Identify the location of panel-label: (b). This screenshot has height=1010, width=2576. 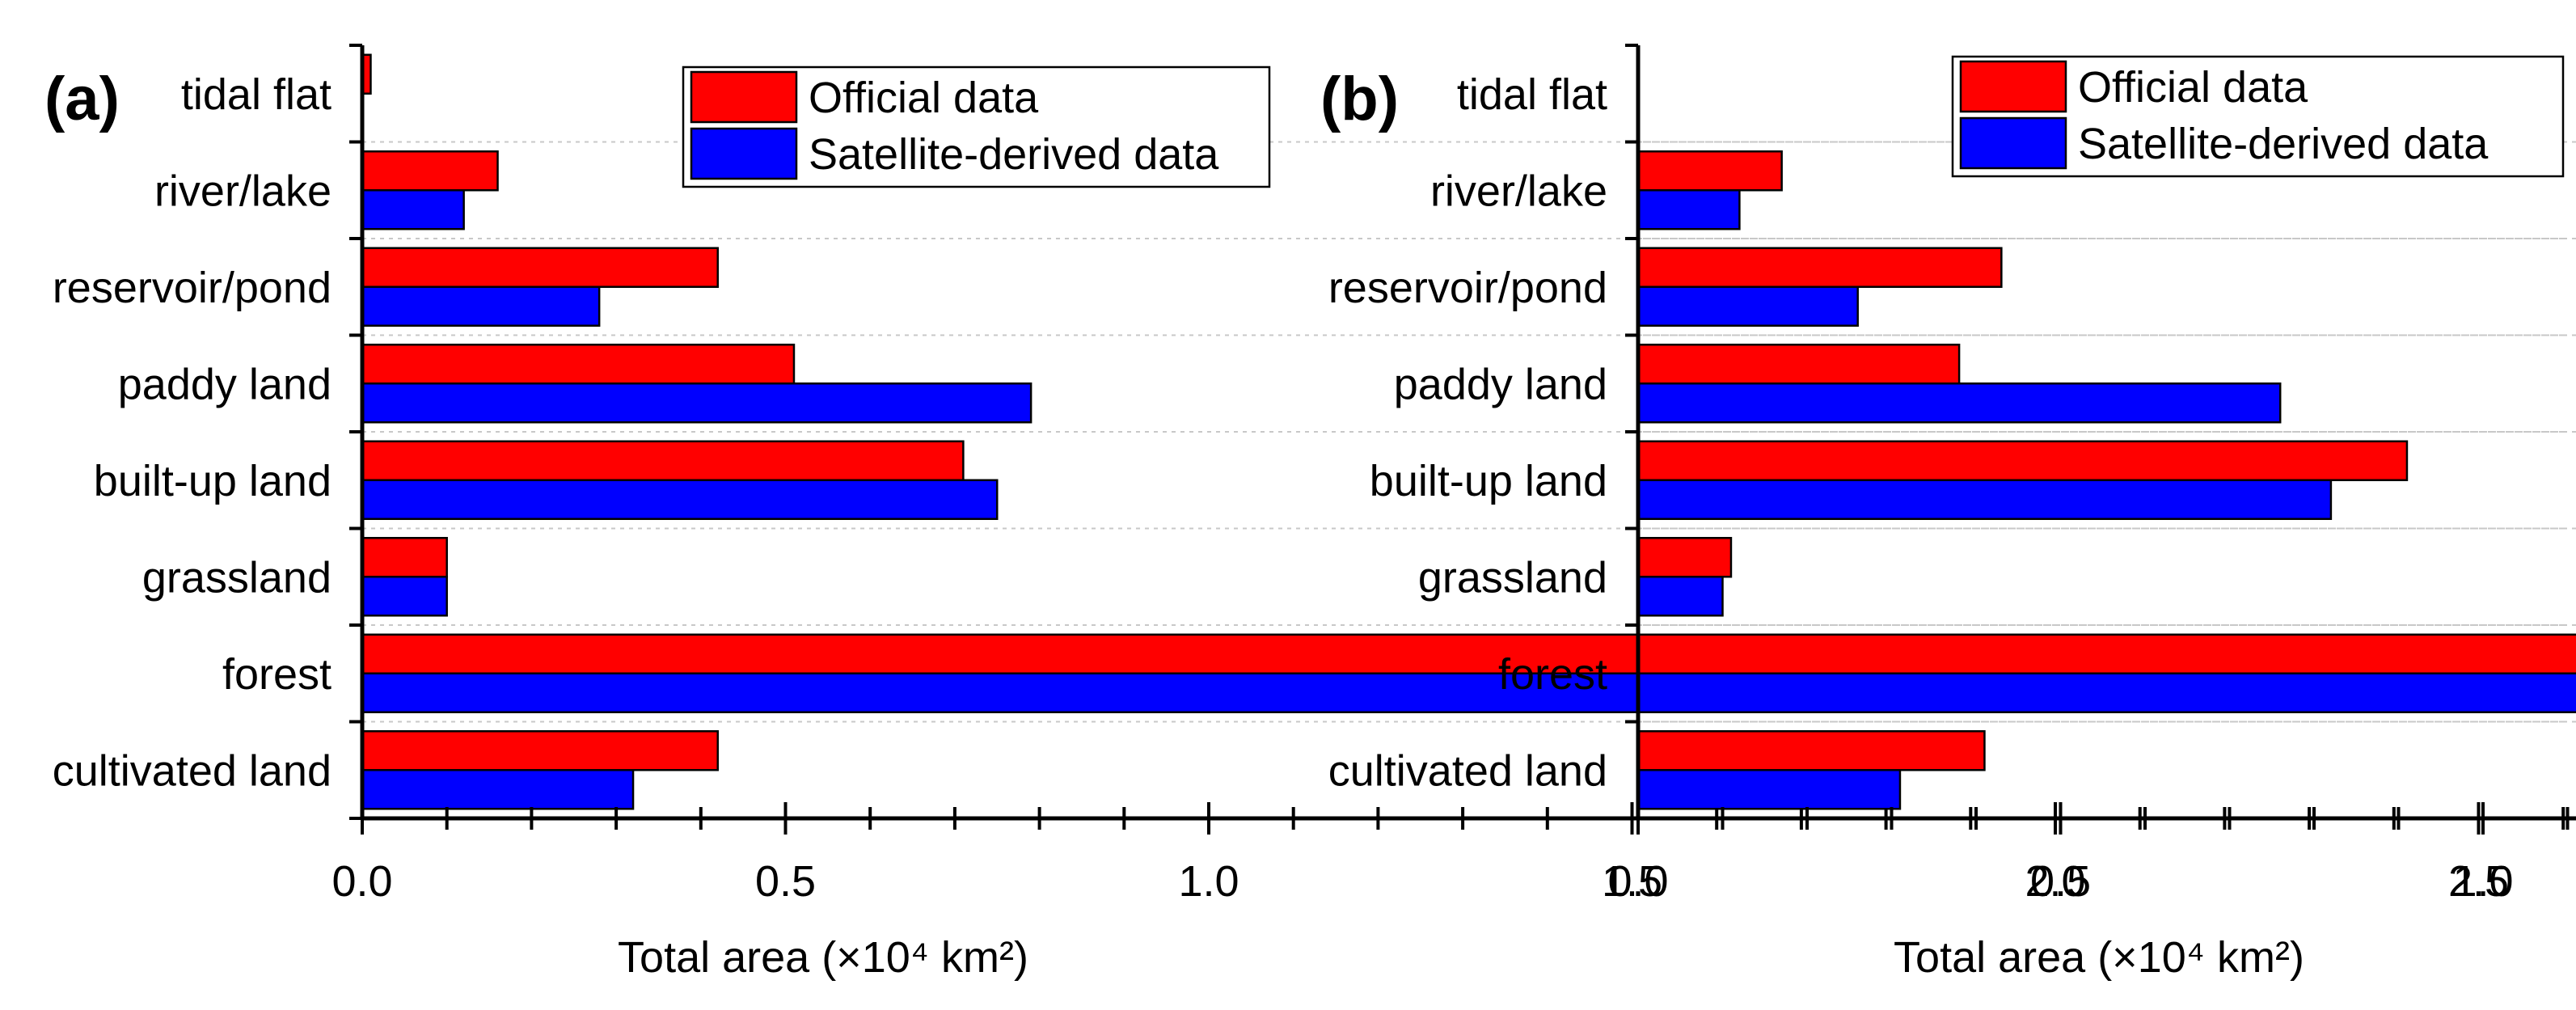
(1359, 99).